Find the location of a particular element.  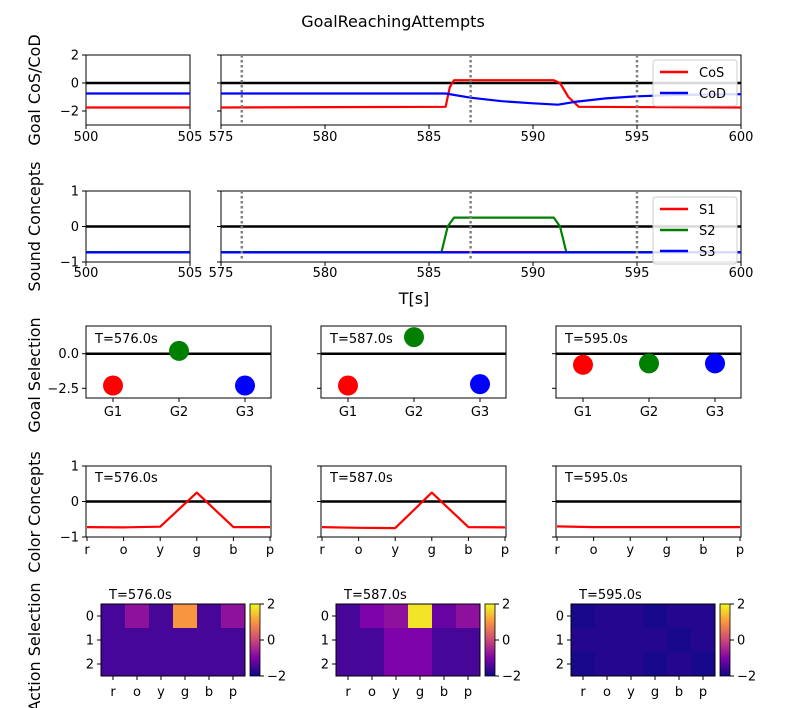

sound-concepts-xtick-label: 505 is located at coordinates (190, 273).